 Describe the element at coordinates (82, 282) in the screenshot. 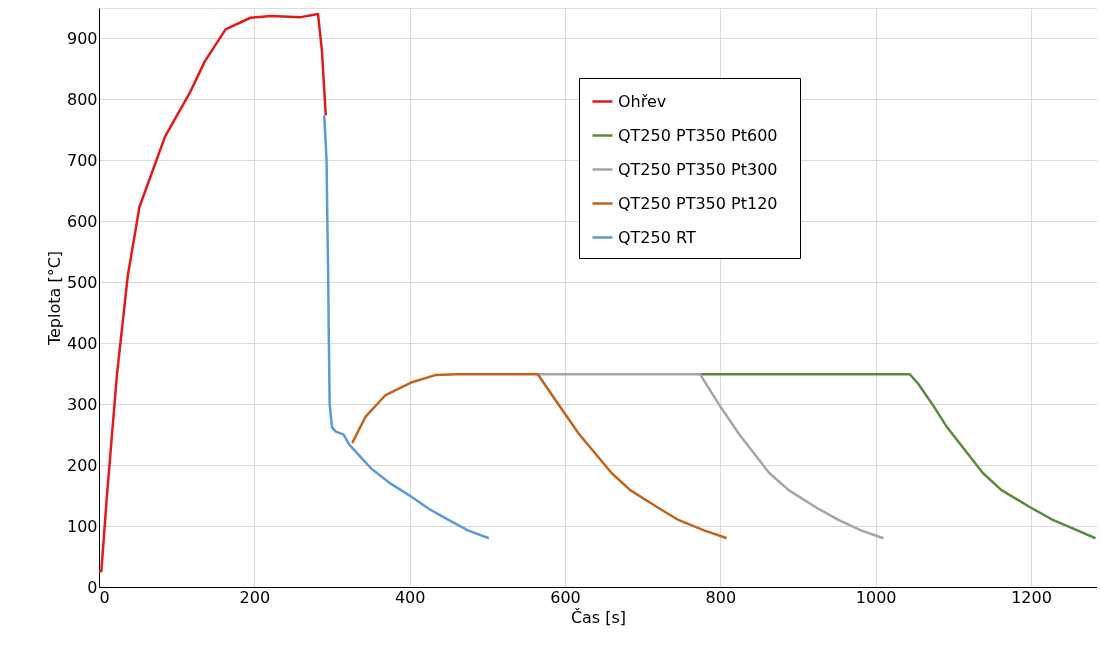

I see `y-tick-label: 500` at that location.